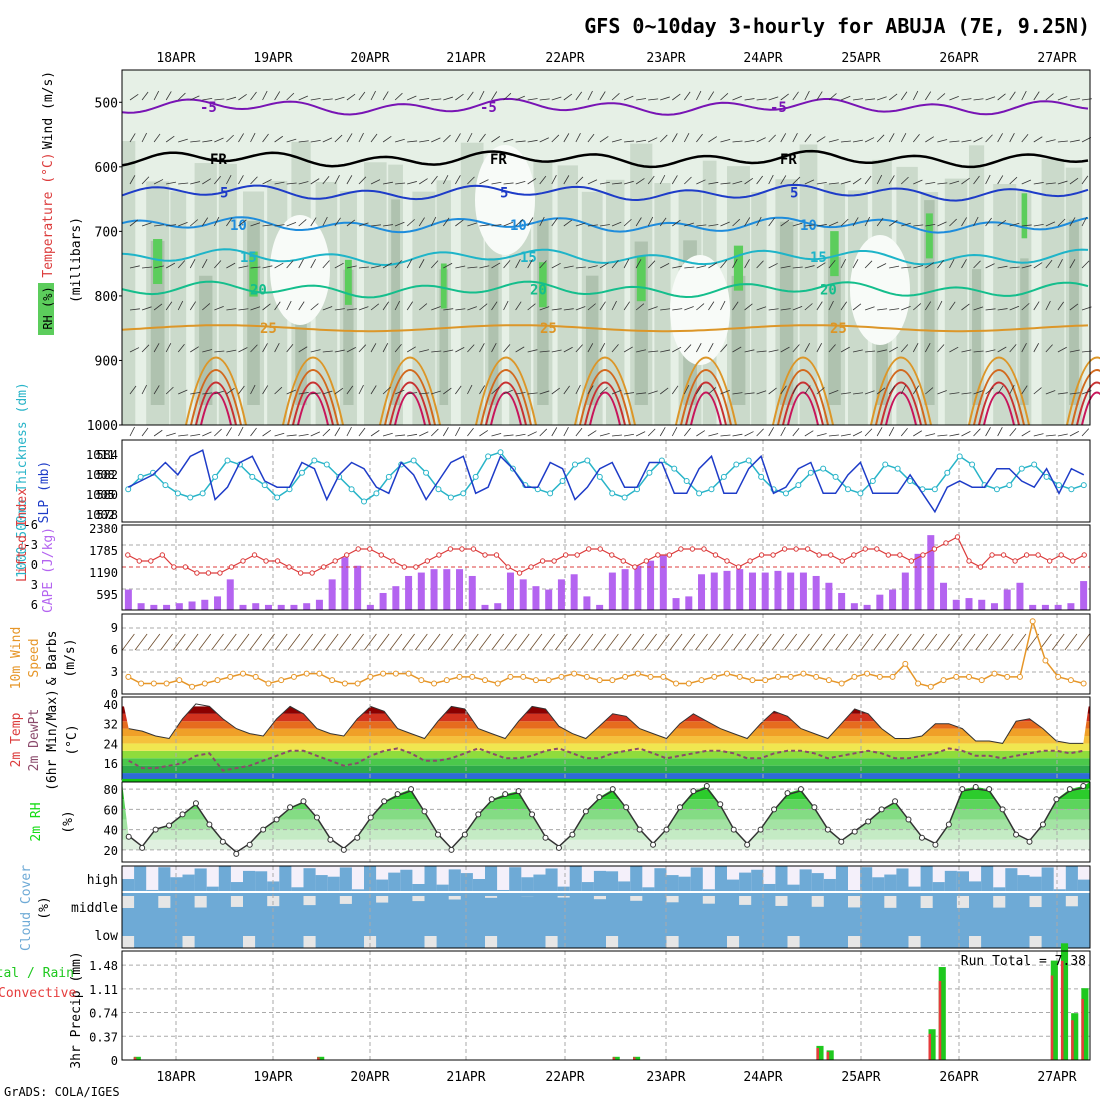  I want to click on temp-tick: 24, so click(111, 744).